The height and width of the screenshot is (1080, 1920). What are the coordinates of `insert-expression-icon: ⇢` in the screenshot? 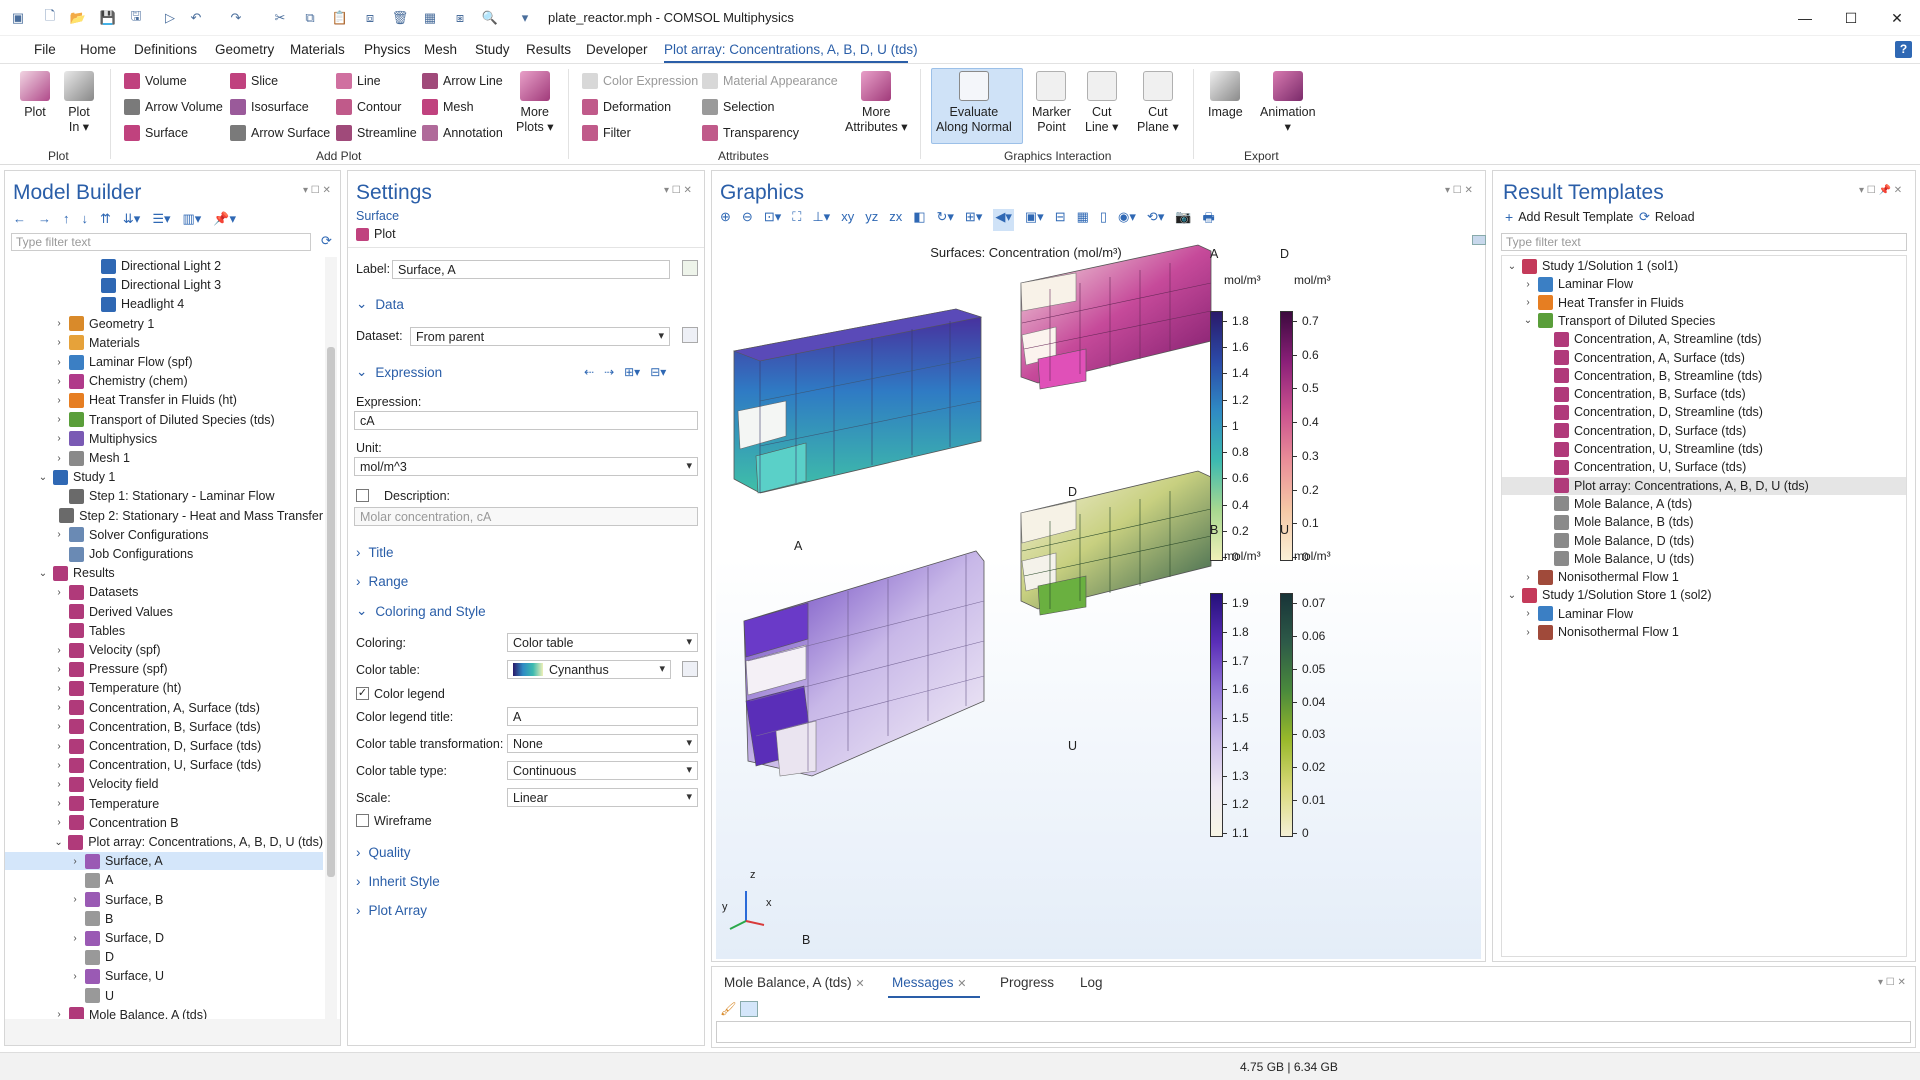 It's located at (609, 372).